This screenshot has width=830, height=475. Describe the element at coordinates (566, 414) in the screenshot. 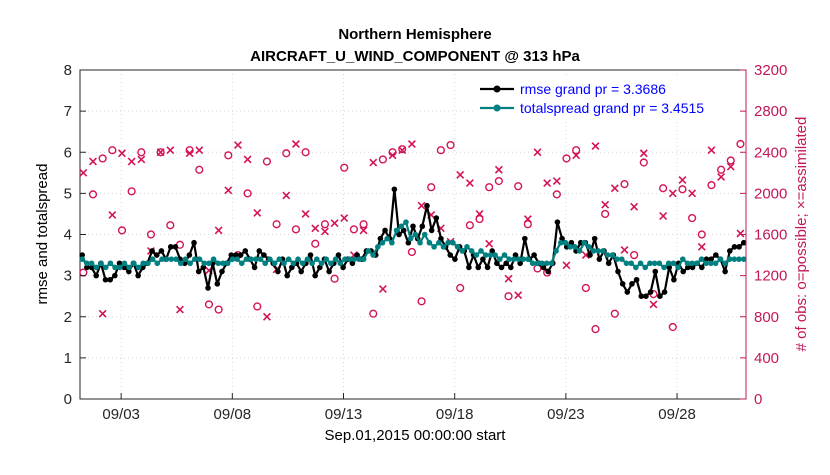

I see `x-tick-label: 09/23` at that location.